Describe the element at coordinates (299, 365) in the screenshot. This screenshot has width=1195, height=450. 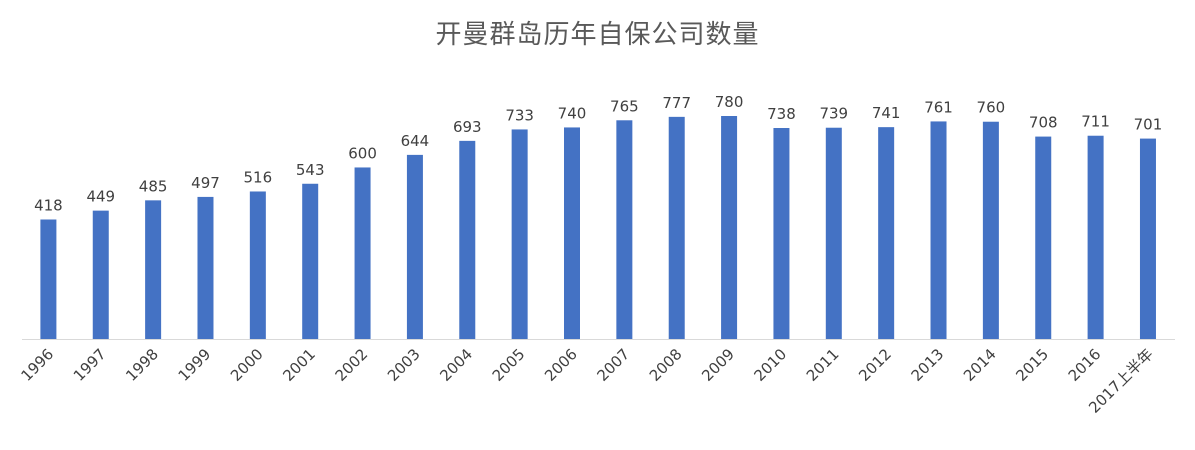
I see `x-tick-label-2001: 2001` at that location.